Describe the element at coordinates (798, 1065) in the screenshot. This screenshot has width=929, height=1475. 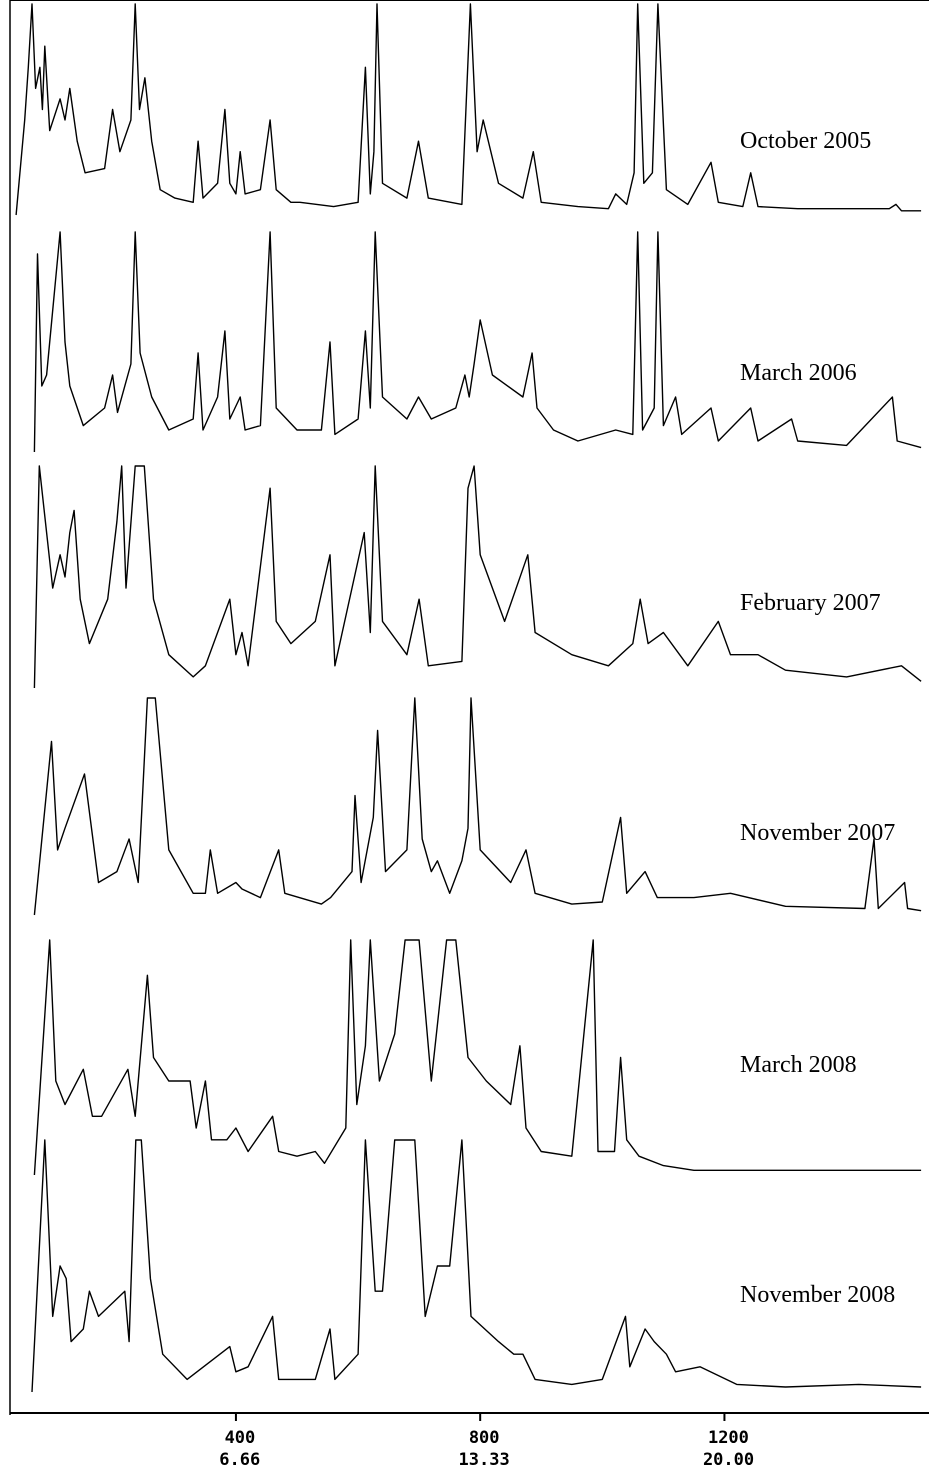
I see `trace-label: March 2008` at that location.